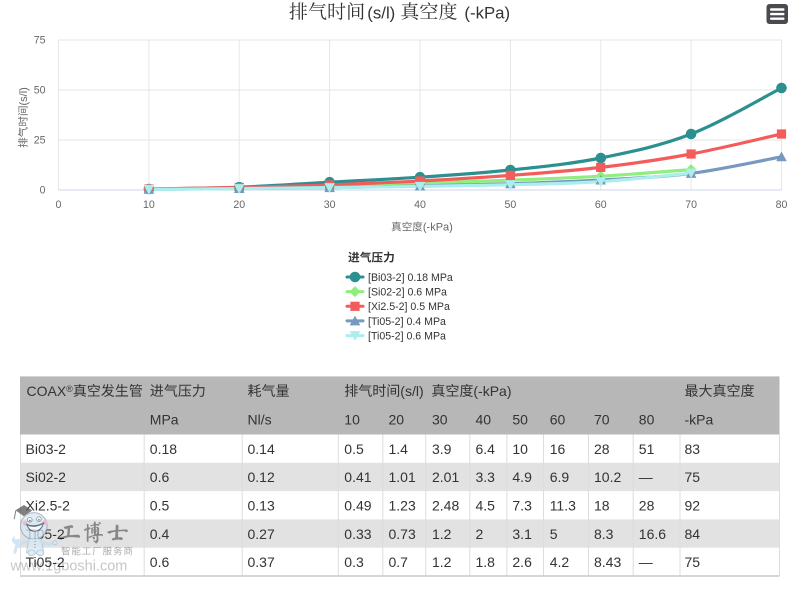  I want to click on svg-text: 0.49, so click(357, 506).